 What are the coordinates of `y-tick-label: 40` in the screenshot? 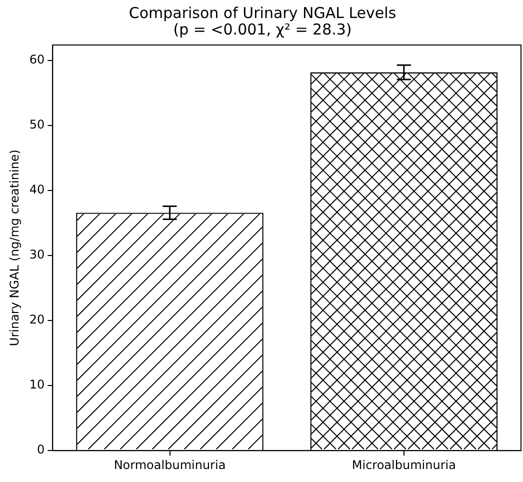 It's located at (37, 189).